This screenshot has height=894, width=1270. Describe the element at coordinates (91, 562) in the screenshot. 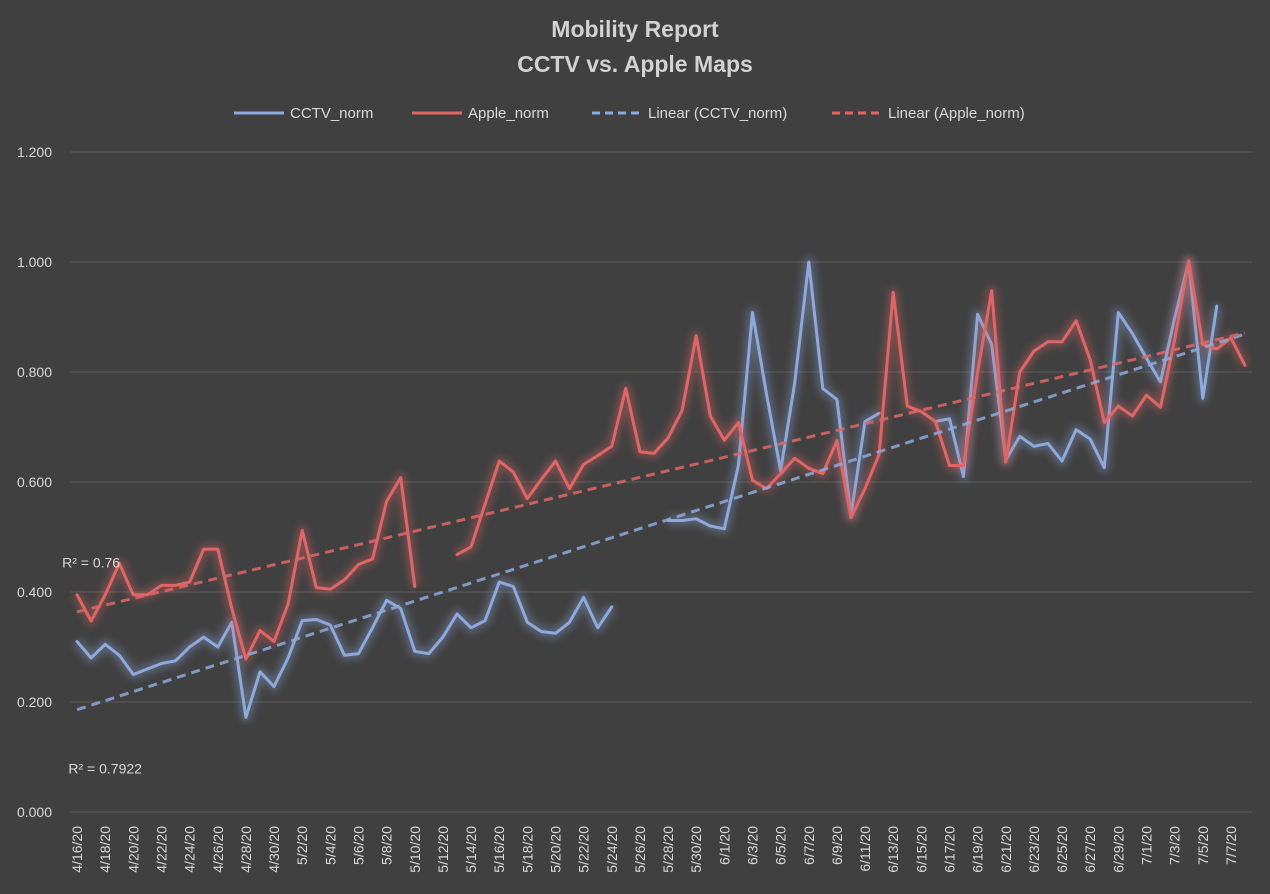

I see `r-squared-label: R² = 0.76` at that location.